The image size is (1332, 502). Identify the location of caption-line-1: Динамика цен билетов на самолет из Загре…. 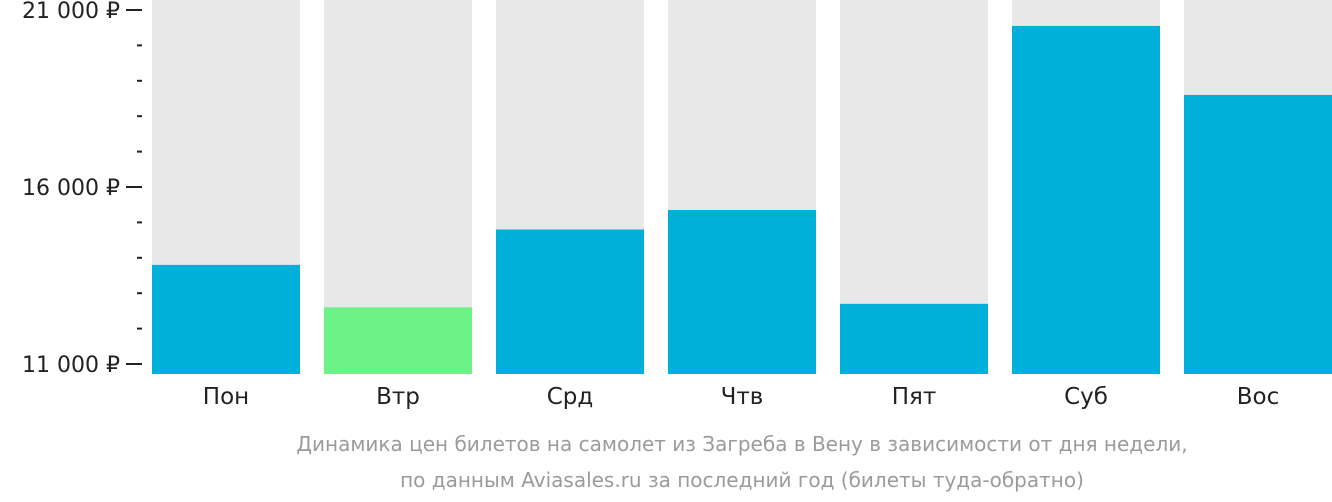
(741, 444).